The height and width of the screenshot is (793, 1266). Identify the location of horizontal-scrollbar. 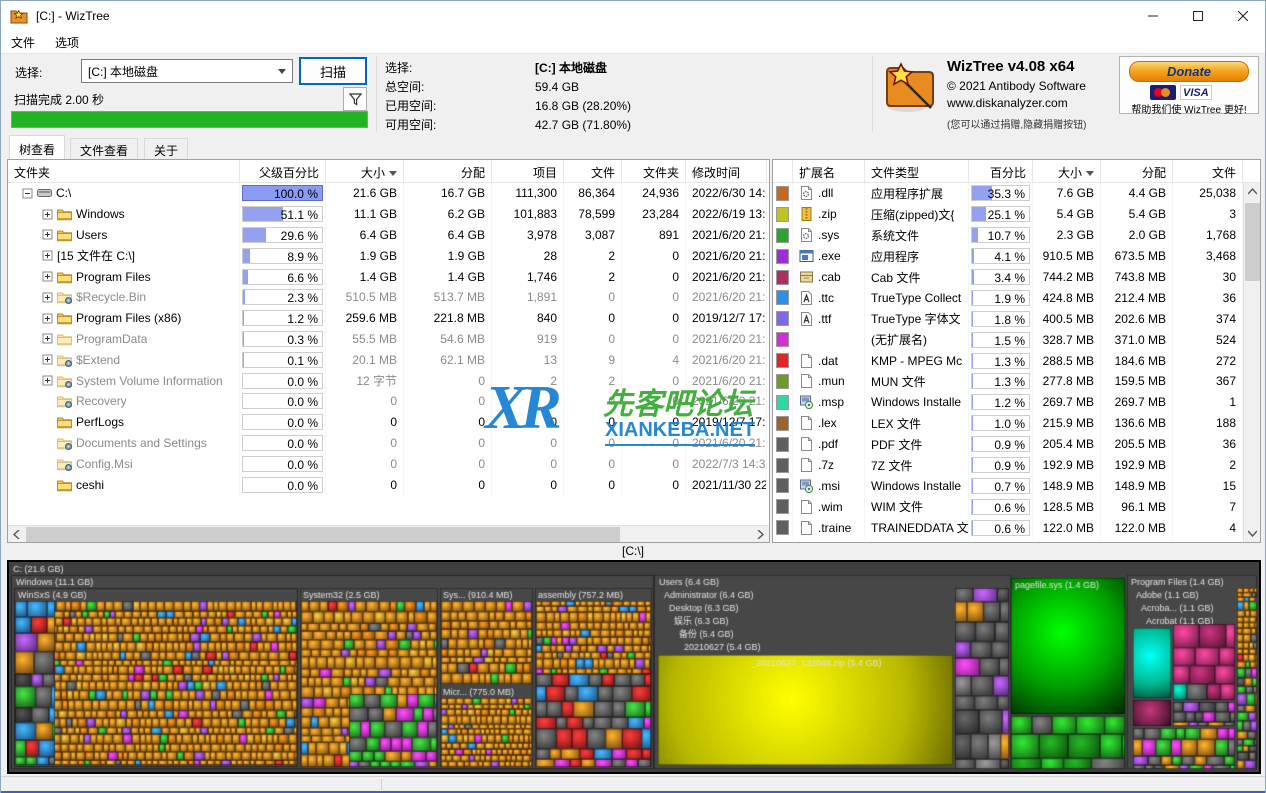
(388, 533).